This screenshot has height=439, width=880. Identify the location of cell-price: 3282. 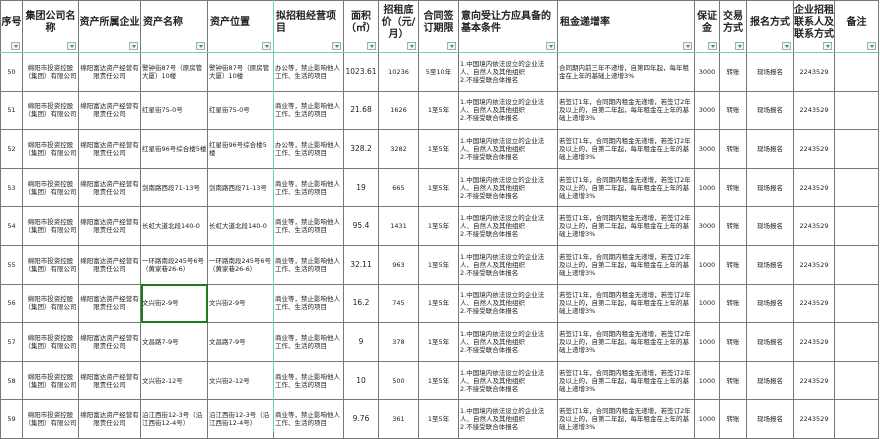
(398, 149).